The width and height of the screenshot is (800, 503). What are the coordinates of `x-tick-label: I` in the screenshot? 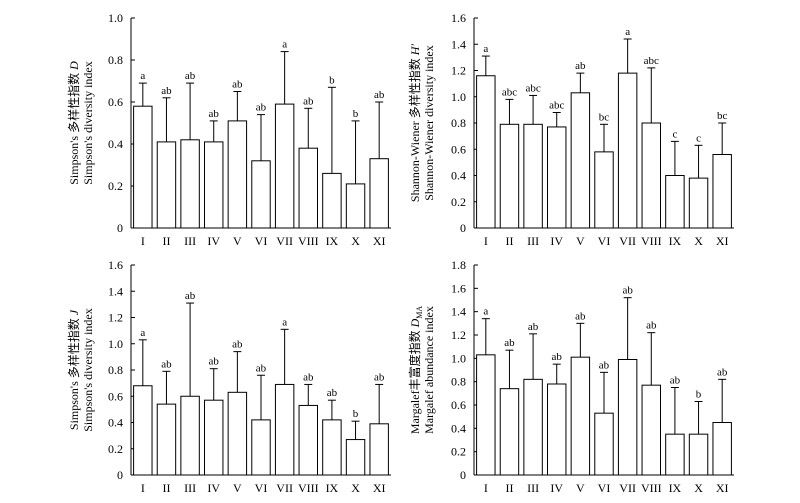 It's located at (486, 488).